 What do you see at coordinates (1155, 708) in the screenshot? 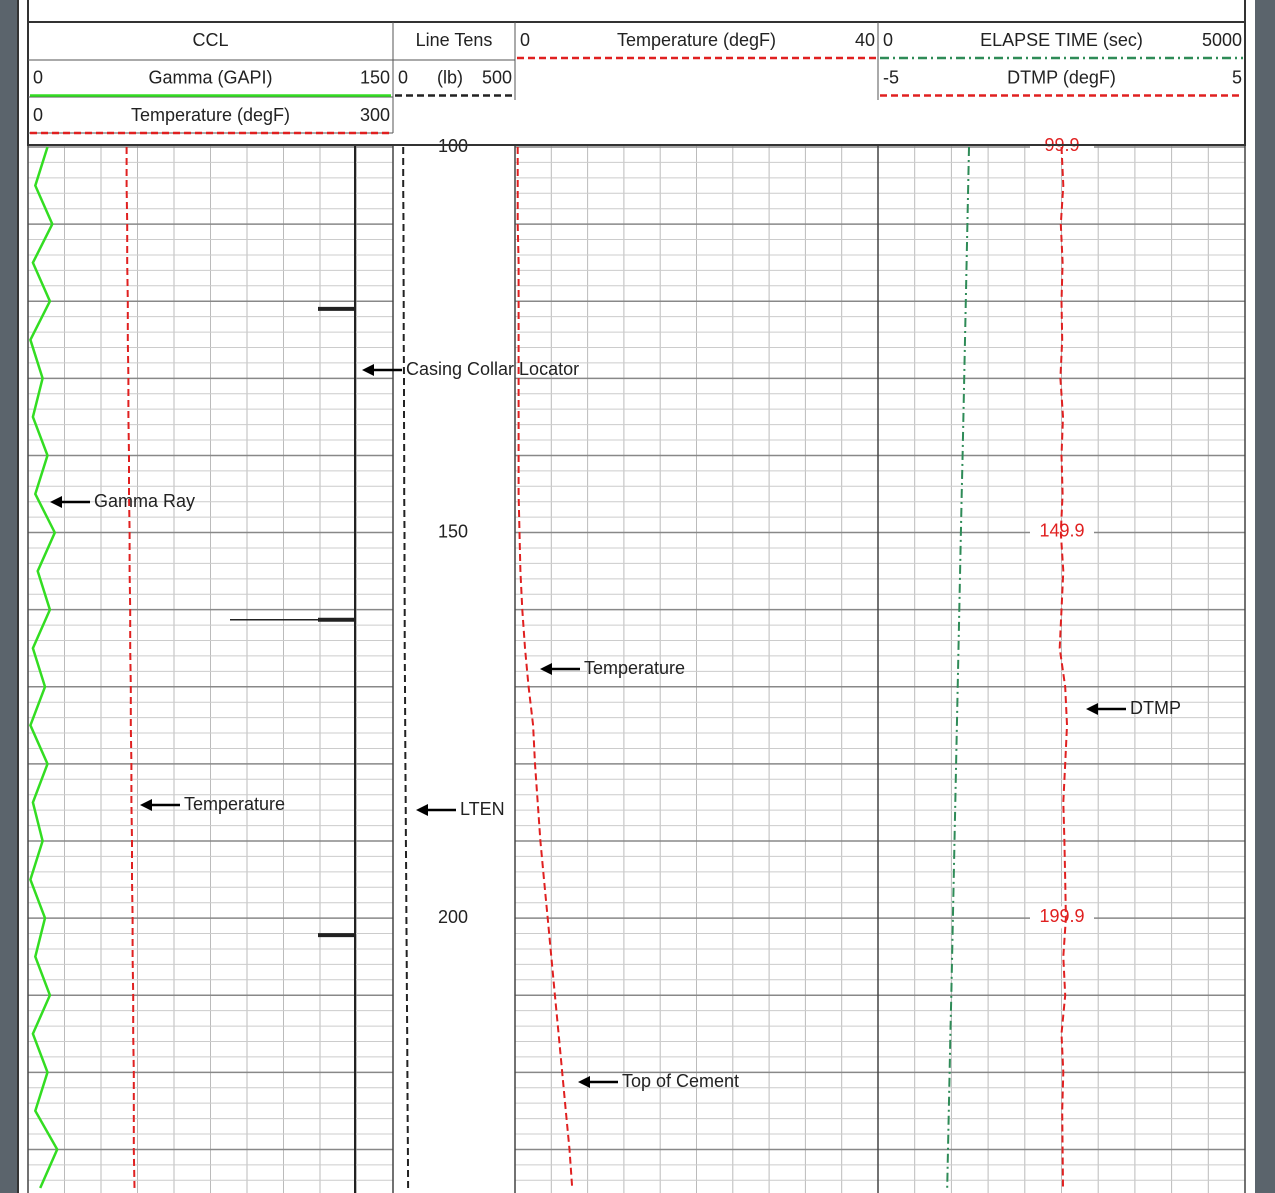
I see `annotation: DTMP` at bounding box center [1155, 708].